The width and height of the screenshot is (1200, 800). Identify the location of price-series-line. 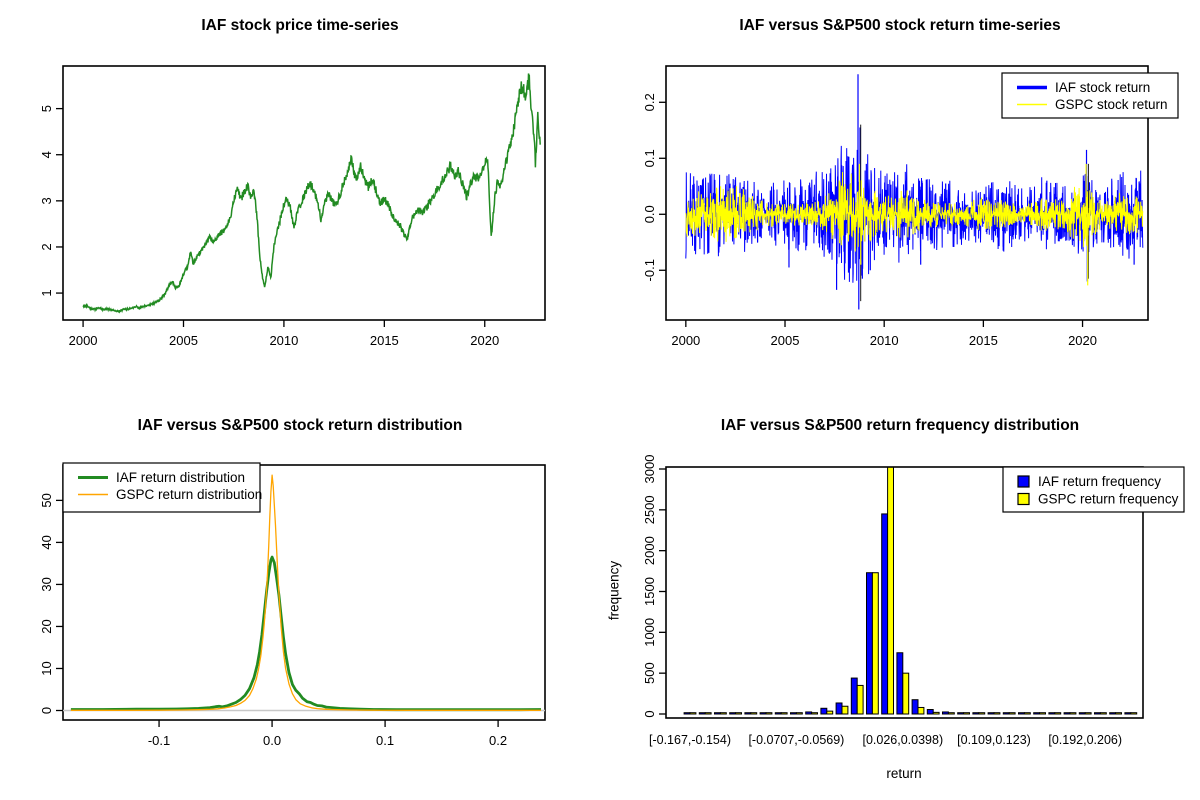
(311, 193).